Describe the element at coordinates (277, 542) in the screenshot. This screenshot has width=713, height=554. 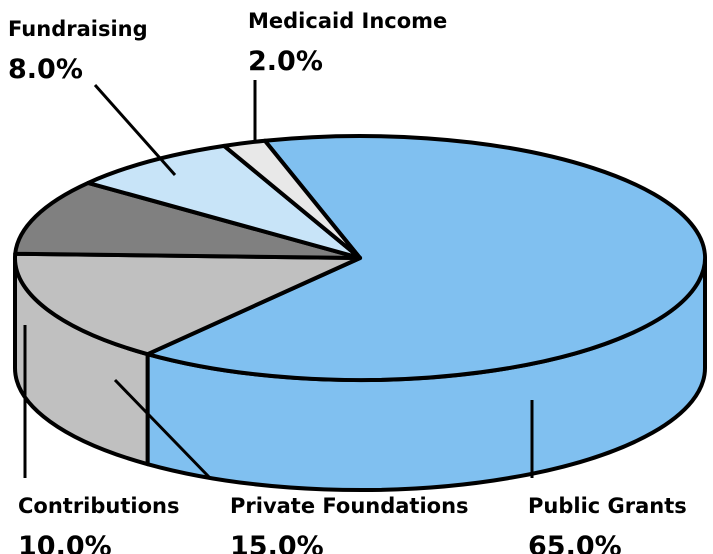
I see `slice-value: 15.0%` at that location.